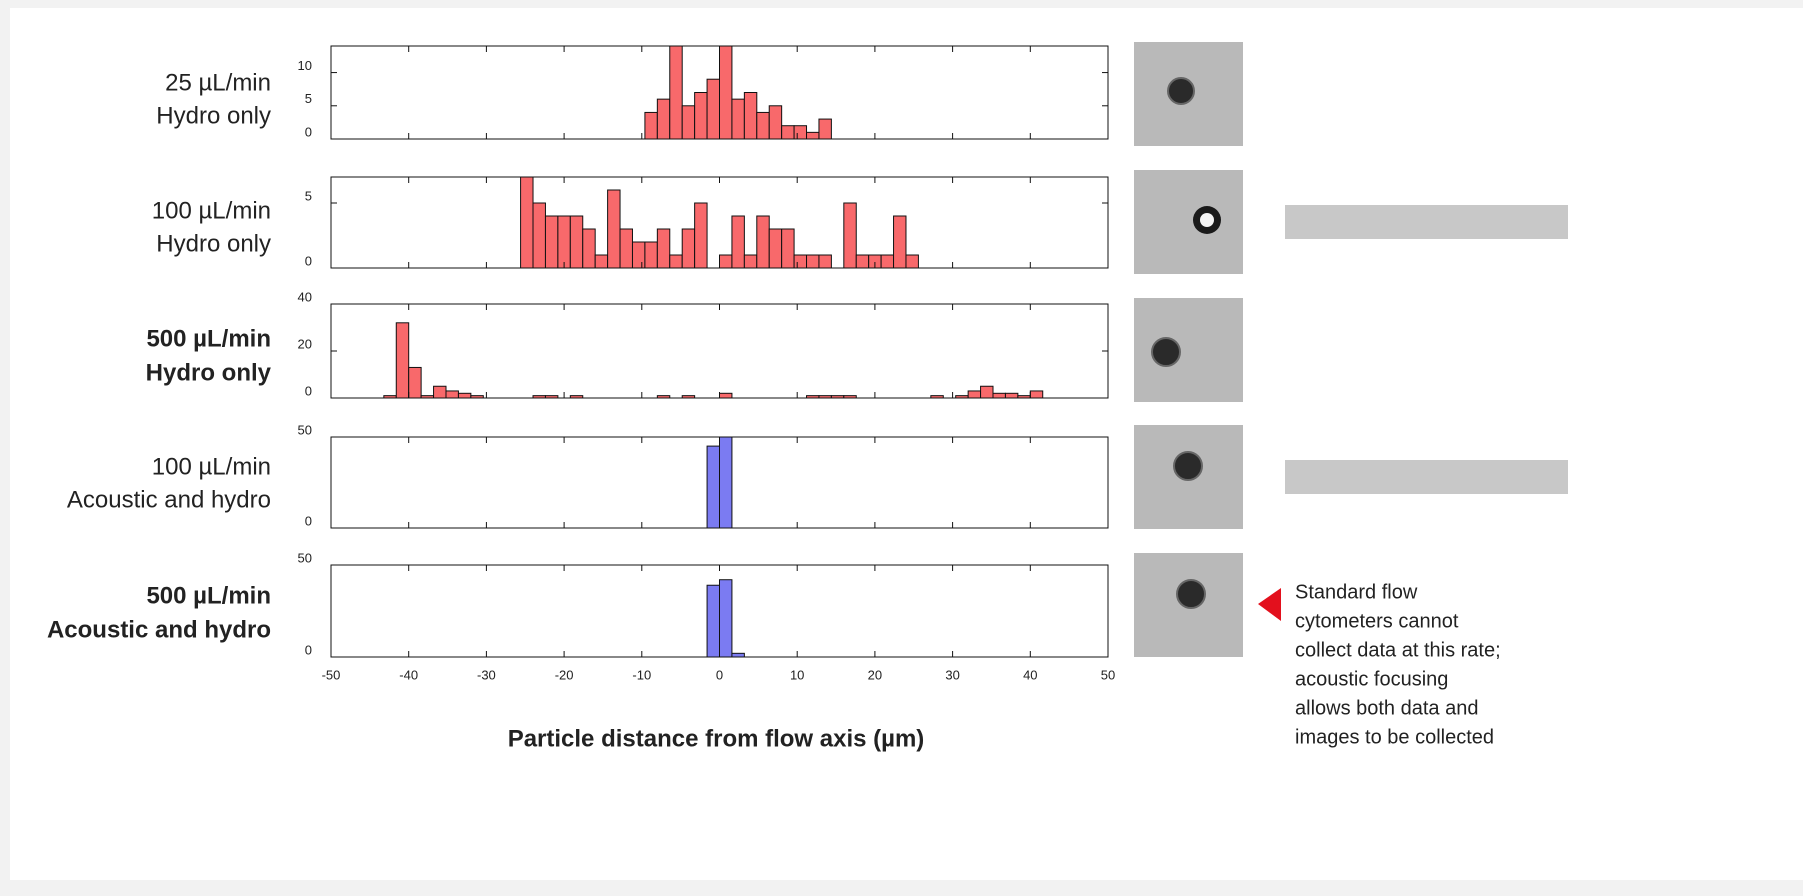 The height and width of the screenshot is (896, 1803). What do you see at coordinates (875, 674) in the screenshot?
I see `x-tick-label: 20` at bounding box center [875, 674].